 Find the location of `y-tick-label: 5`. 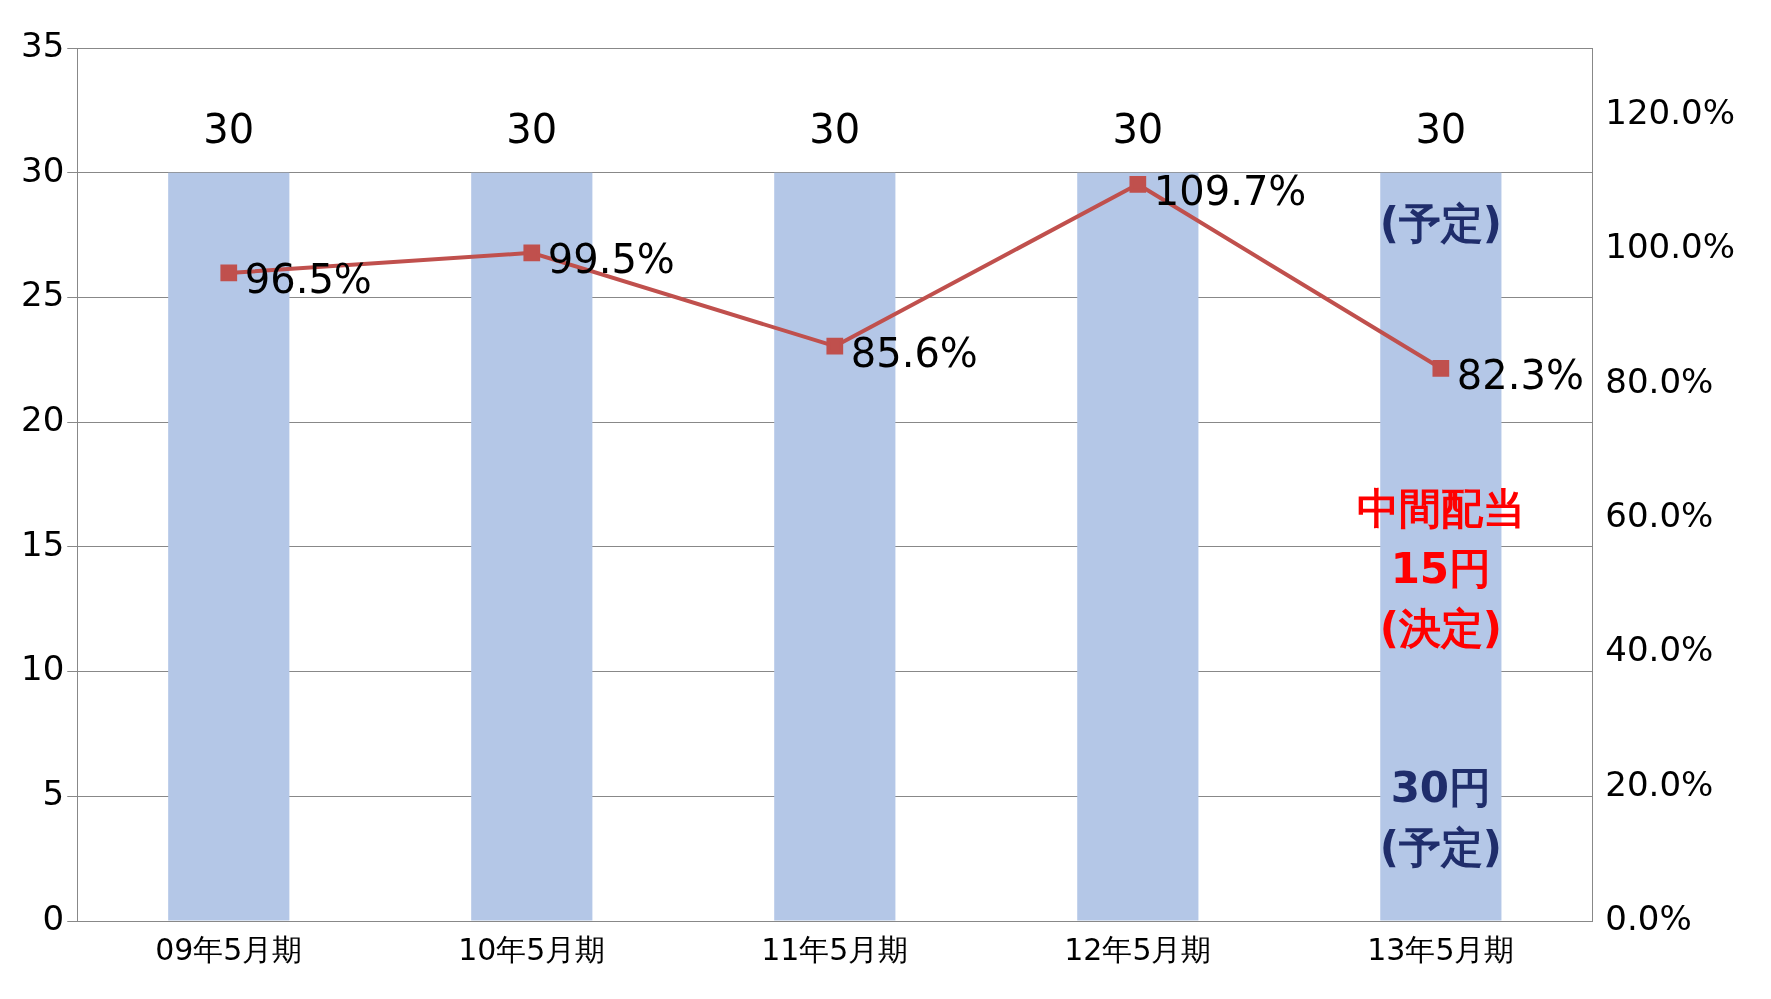

y-tick-label: 5 is located at coordinates (53, 793).